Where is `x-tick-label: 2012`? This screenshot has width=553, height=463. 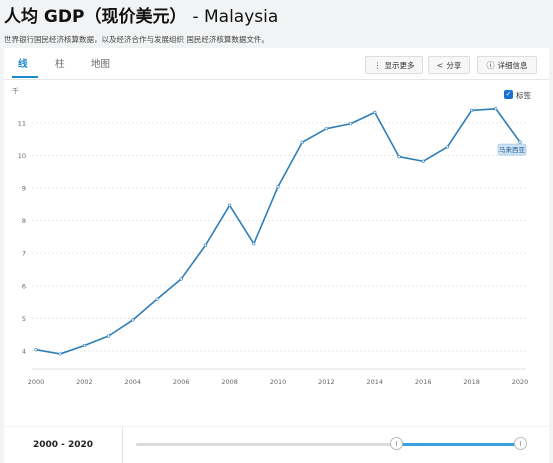 x-tick-label: 2012 is located at coordinates (326, 382).